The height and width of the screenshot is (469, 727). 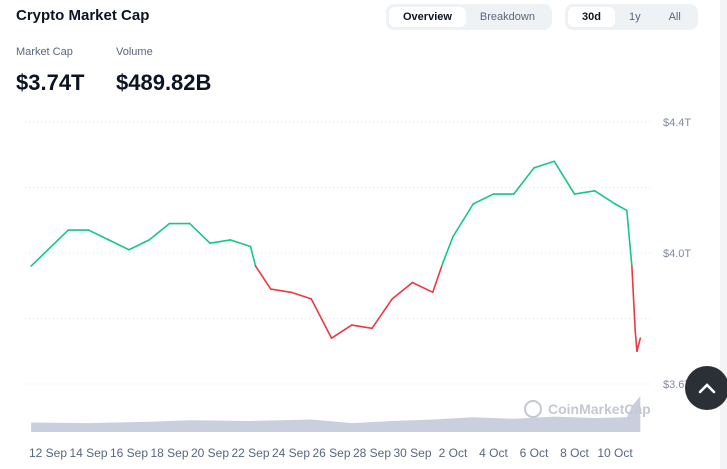 What do you see at coordinates (723, 234) in the screenshot?
I see `scrollbar` at bounding box center [723, 234].